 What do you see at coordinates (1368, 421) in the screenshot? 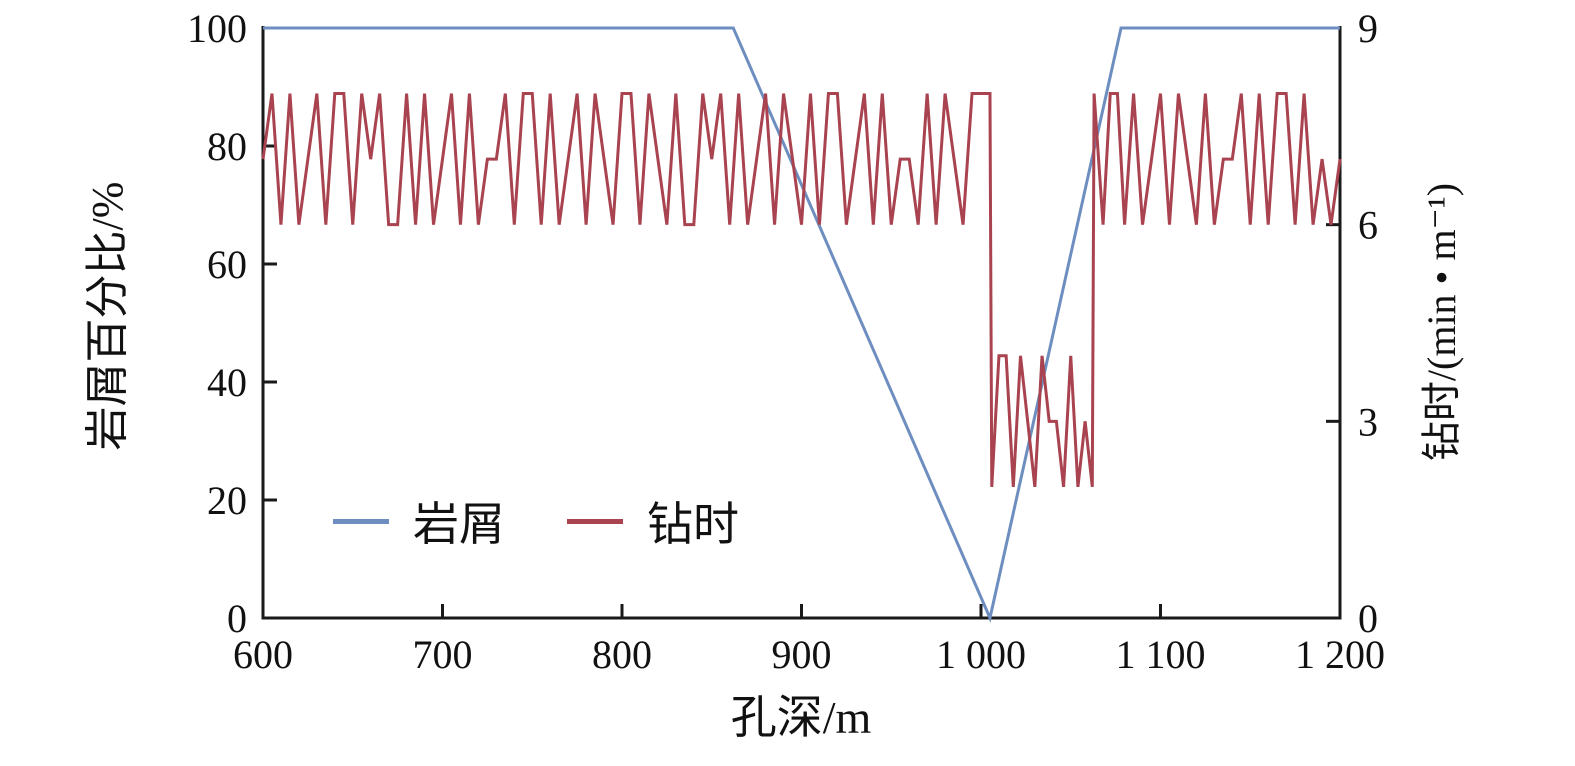
I see `y-right-tick-label: 3` at bounding box center [1368, 421].